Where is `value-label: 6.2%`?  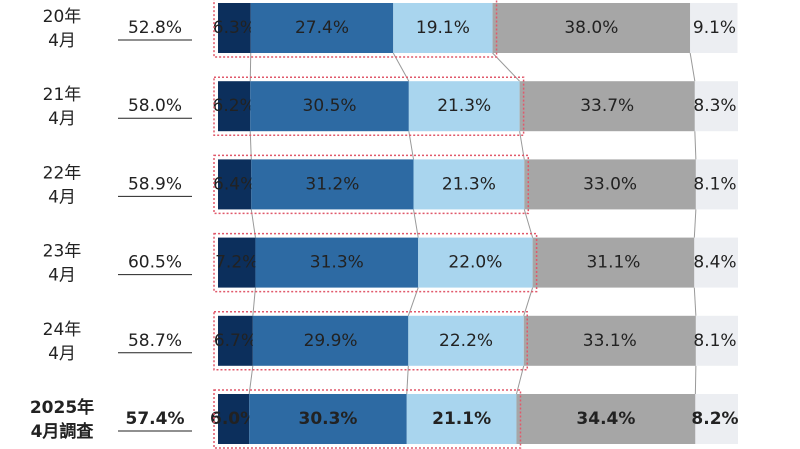 value-label: 6.2% is located at coordinates (234, 106).